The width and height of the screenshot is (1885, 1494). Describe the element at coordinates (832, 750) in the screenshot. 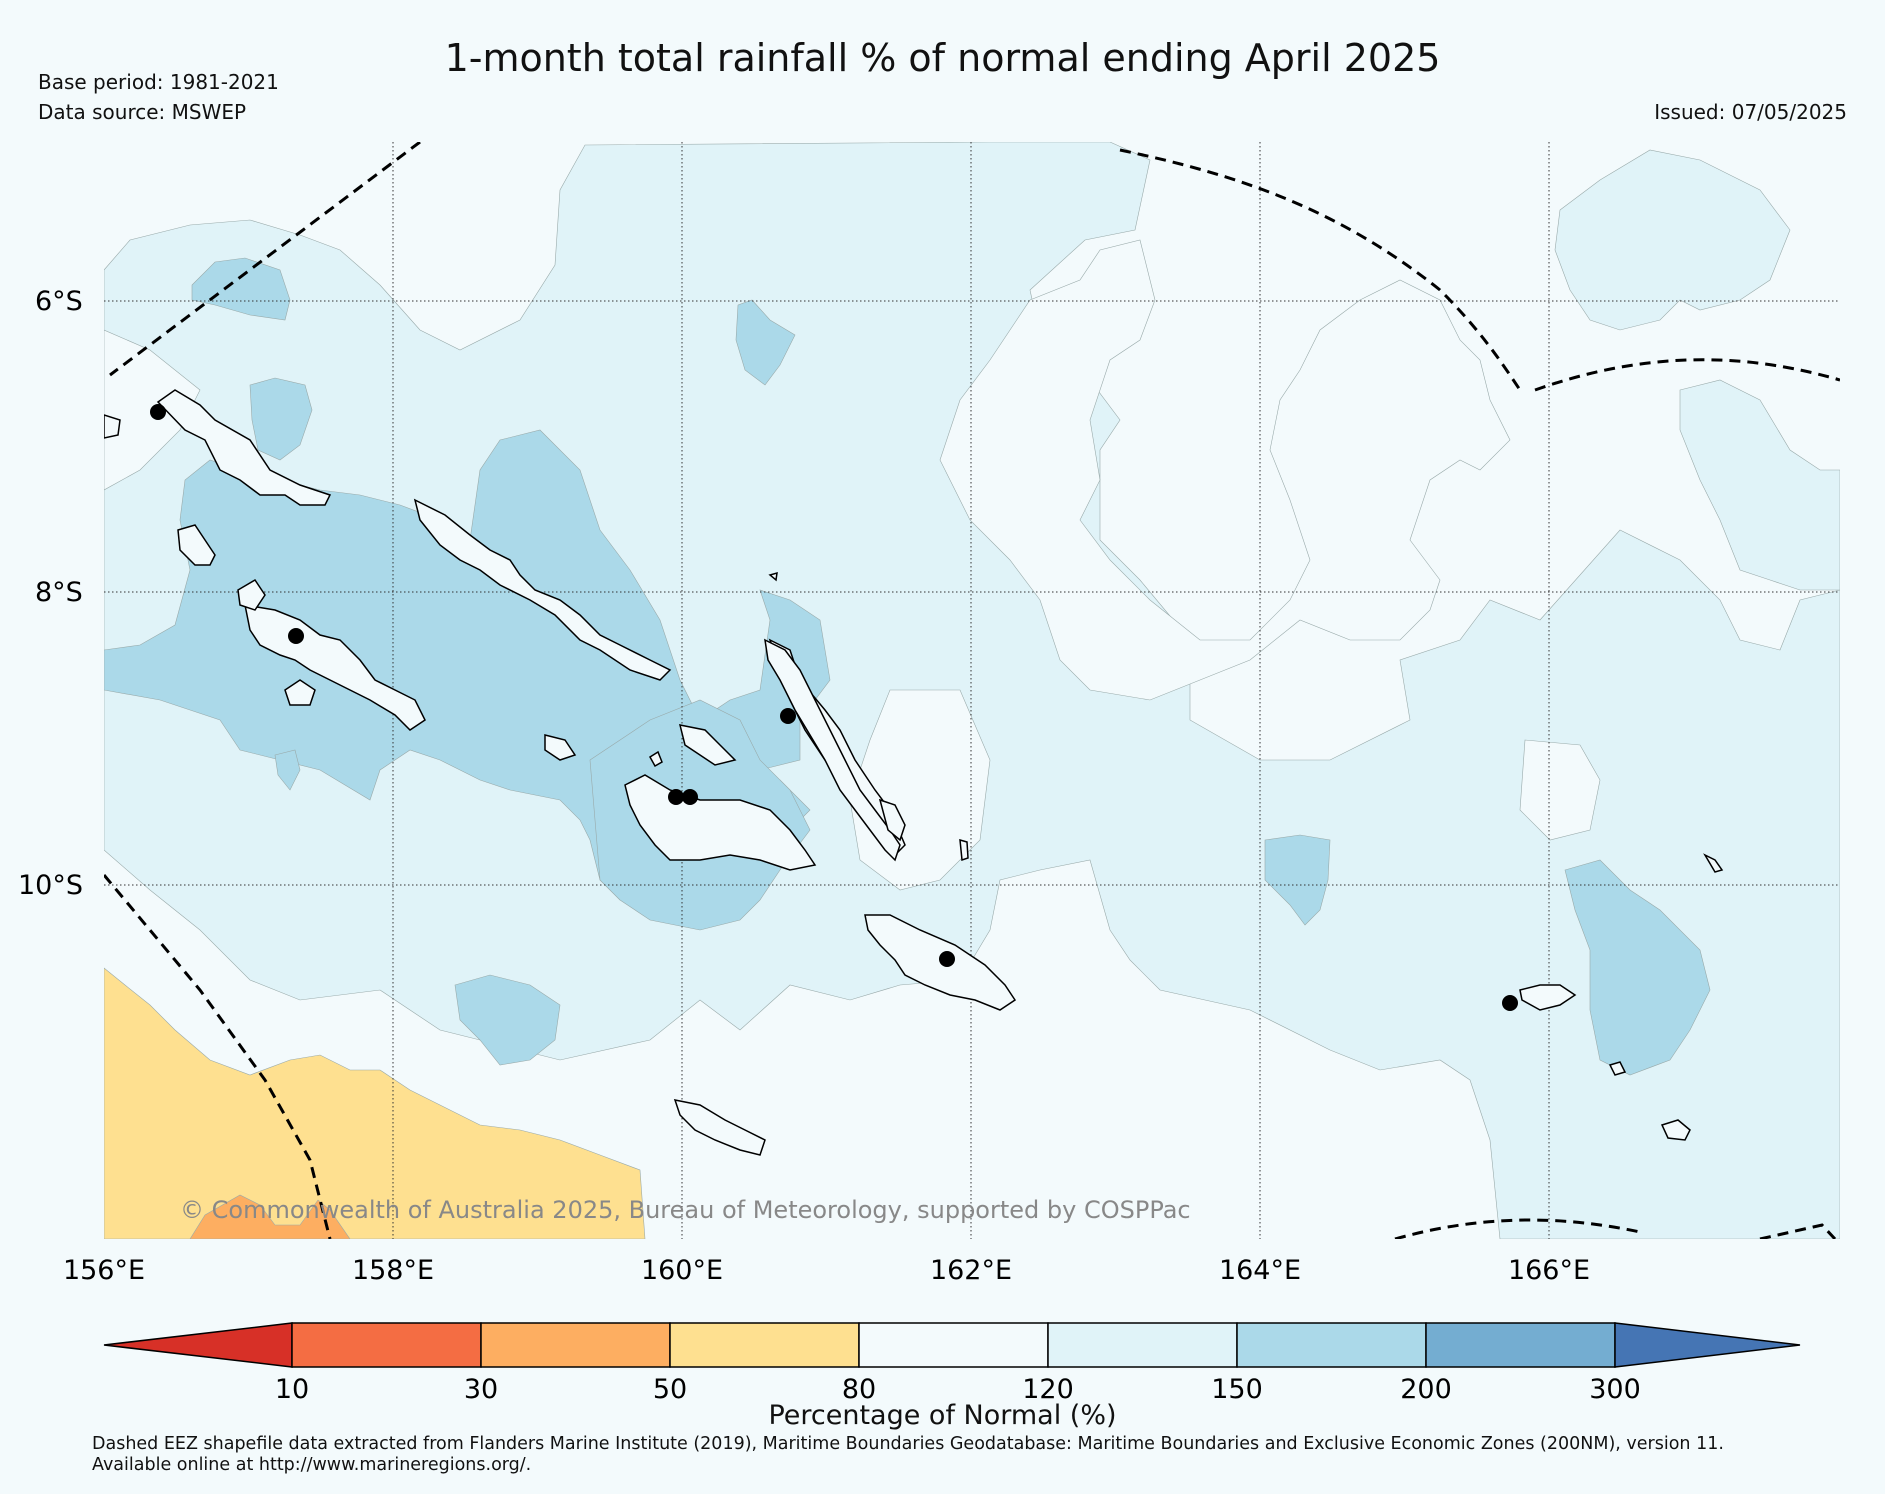

I see `island-malaita` at that location.